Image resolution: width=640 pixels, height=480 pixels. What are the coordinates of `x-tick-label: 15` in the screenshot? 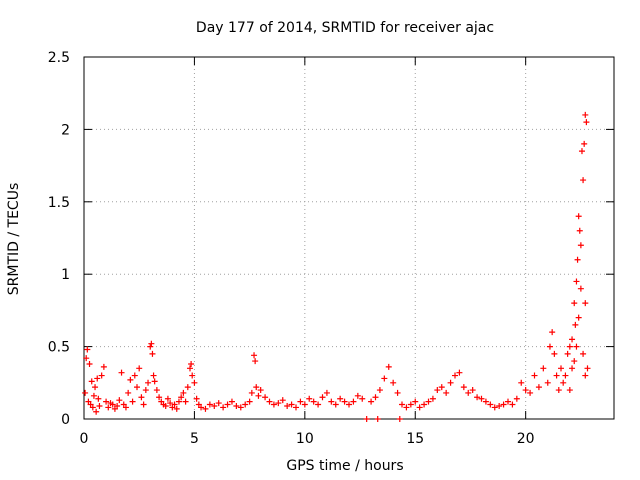 It's located at (415, 439).